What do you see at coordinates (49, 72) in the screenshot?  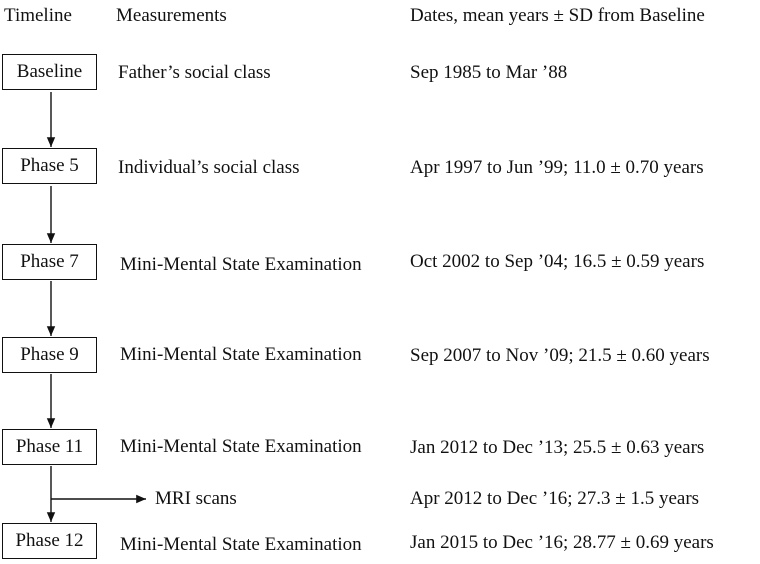 I see `phase-box-baseline: Baseline` at bounding box center [49, 72].